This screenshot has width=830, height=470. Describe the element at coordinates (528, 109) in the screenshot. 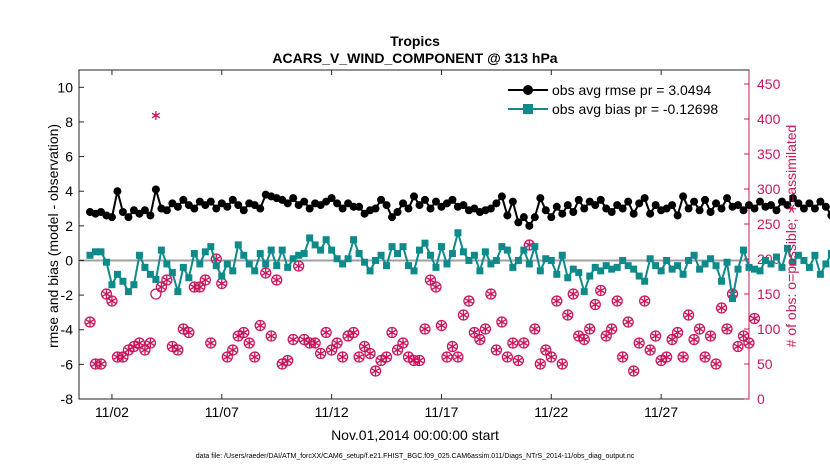

I see `legend-marker` at that location.